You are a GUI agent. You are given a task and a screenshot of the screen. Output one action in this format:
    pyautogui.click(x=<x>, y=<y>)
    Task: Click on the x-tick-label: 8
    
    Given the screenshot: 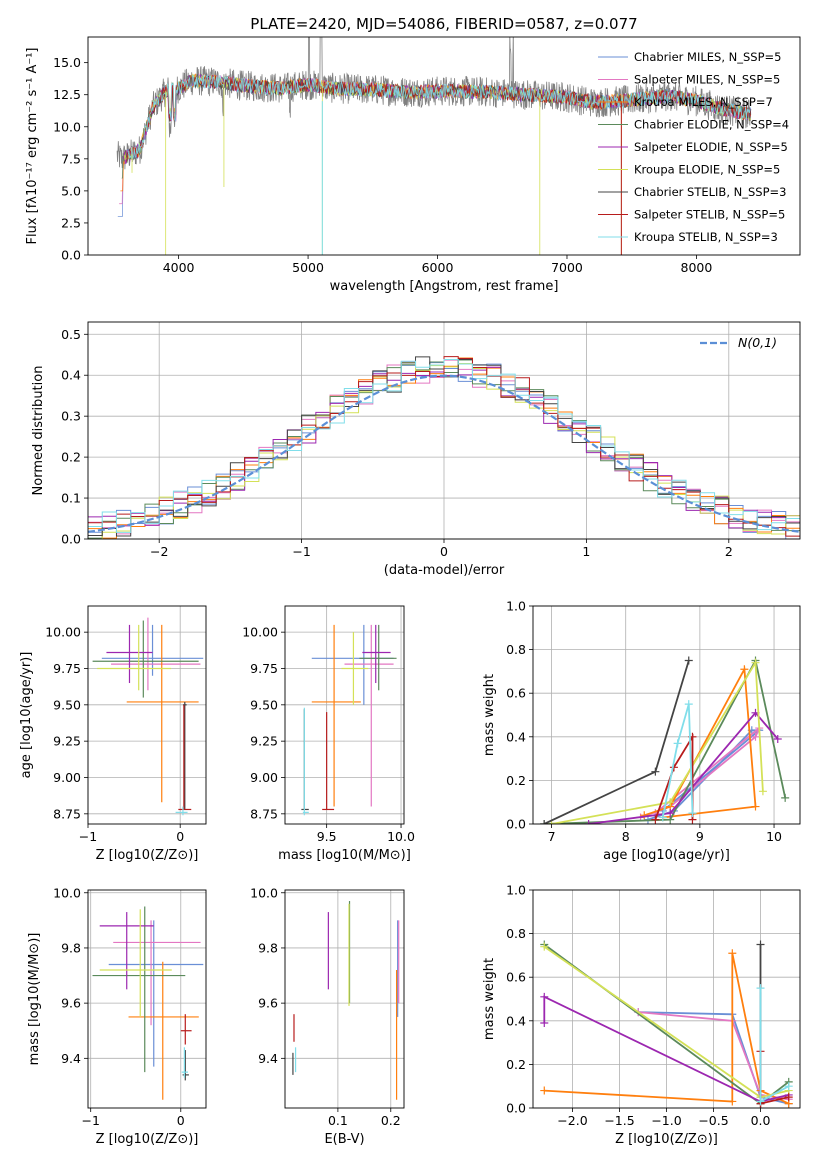 What is the action you would take?
    pyautogui.click(x=626, y=836)
    